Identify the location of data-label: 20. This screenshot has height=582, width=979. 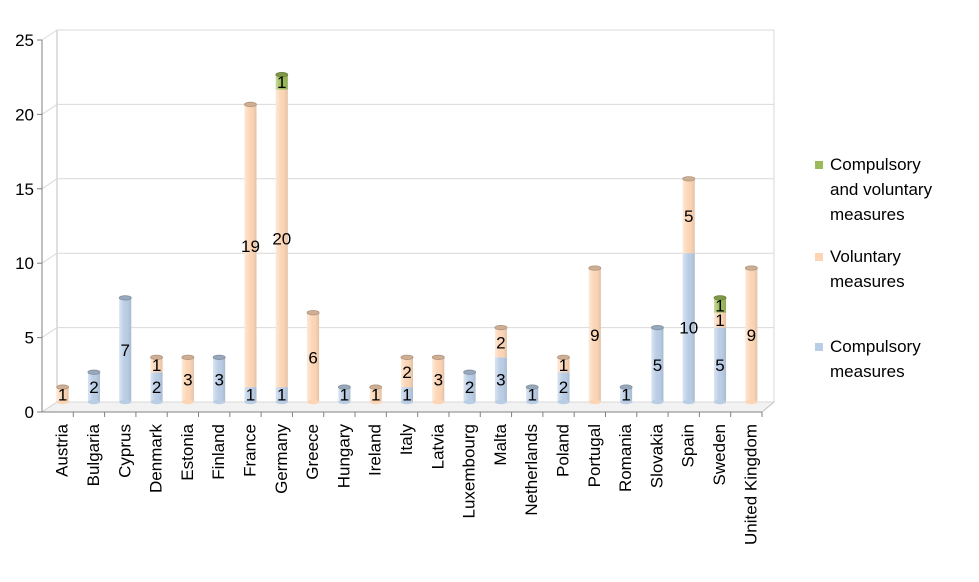
(281, 238).